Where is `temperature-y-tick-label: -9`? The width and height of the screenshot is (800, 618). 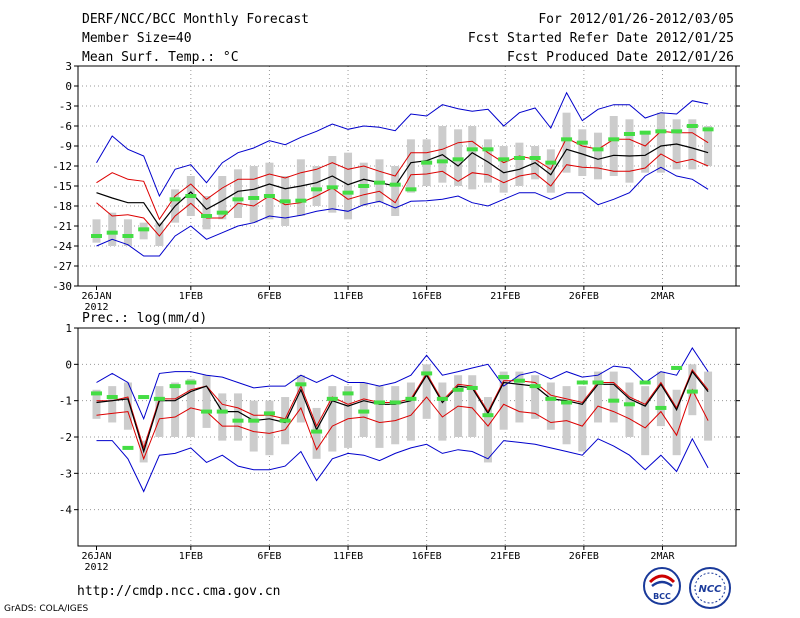
temperature-y-tick-label: -9 is located at coordinates (65, 146).